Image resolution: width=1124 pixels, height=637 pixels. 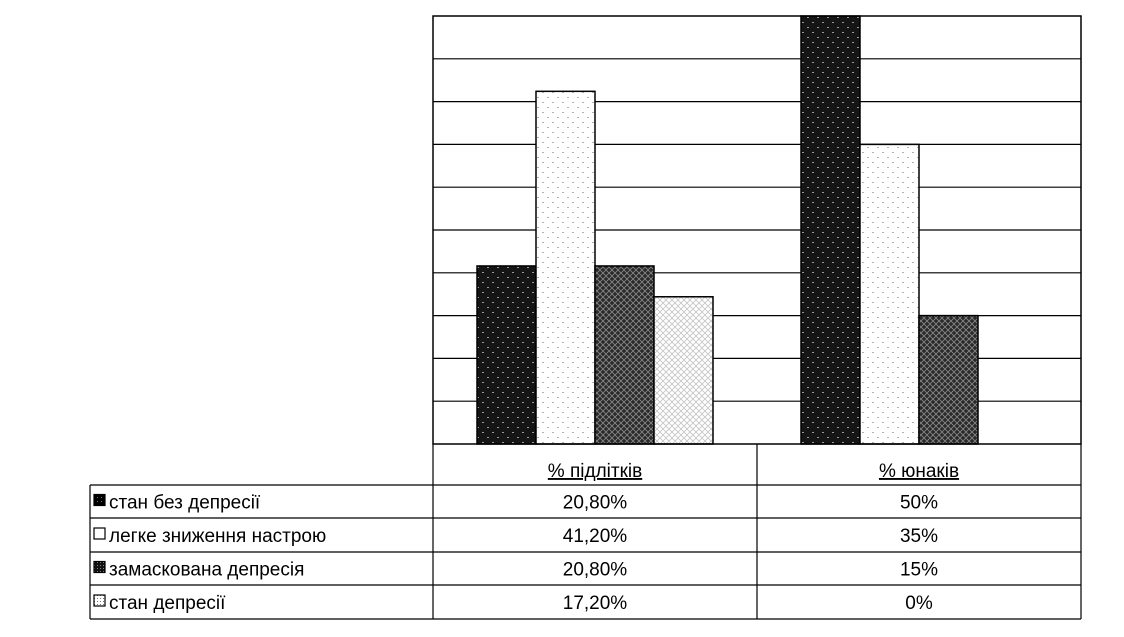 I want to click on data-label: 17,20%, so click(x=595, y=603).